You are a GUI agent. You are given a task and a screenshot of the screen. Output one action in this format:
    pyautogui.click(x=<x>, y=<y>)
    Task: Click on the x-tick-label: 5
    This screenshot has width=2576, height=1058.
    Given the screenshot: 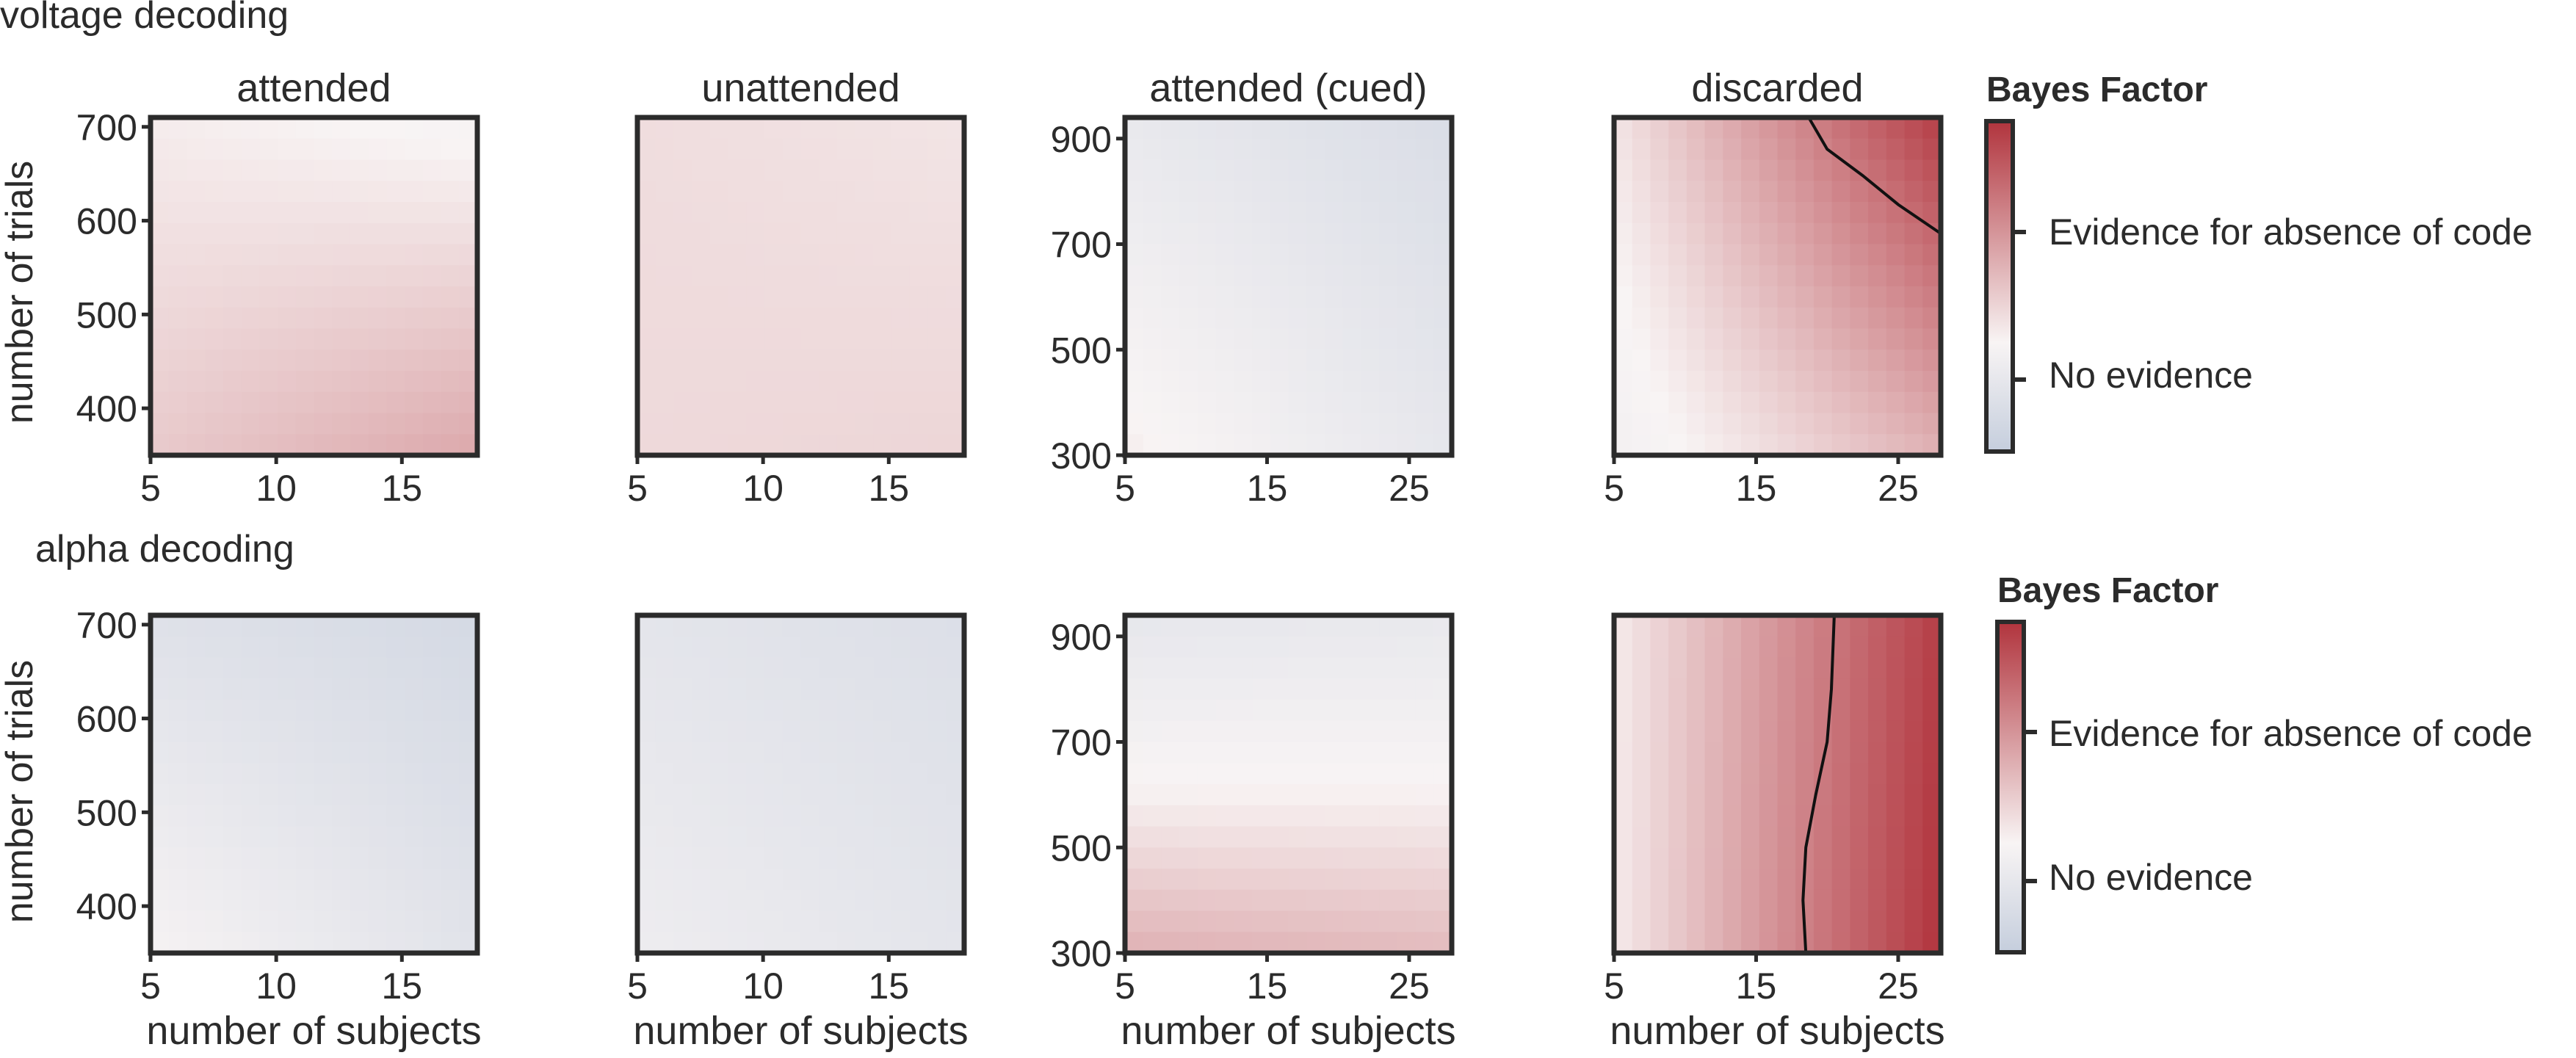 What is the action you would take?
    pyautogui.click(x=150, y=986)
    